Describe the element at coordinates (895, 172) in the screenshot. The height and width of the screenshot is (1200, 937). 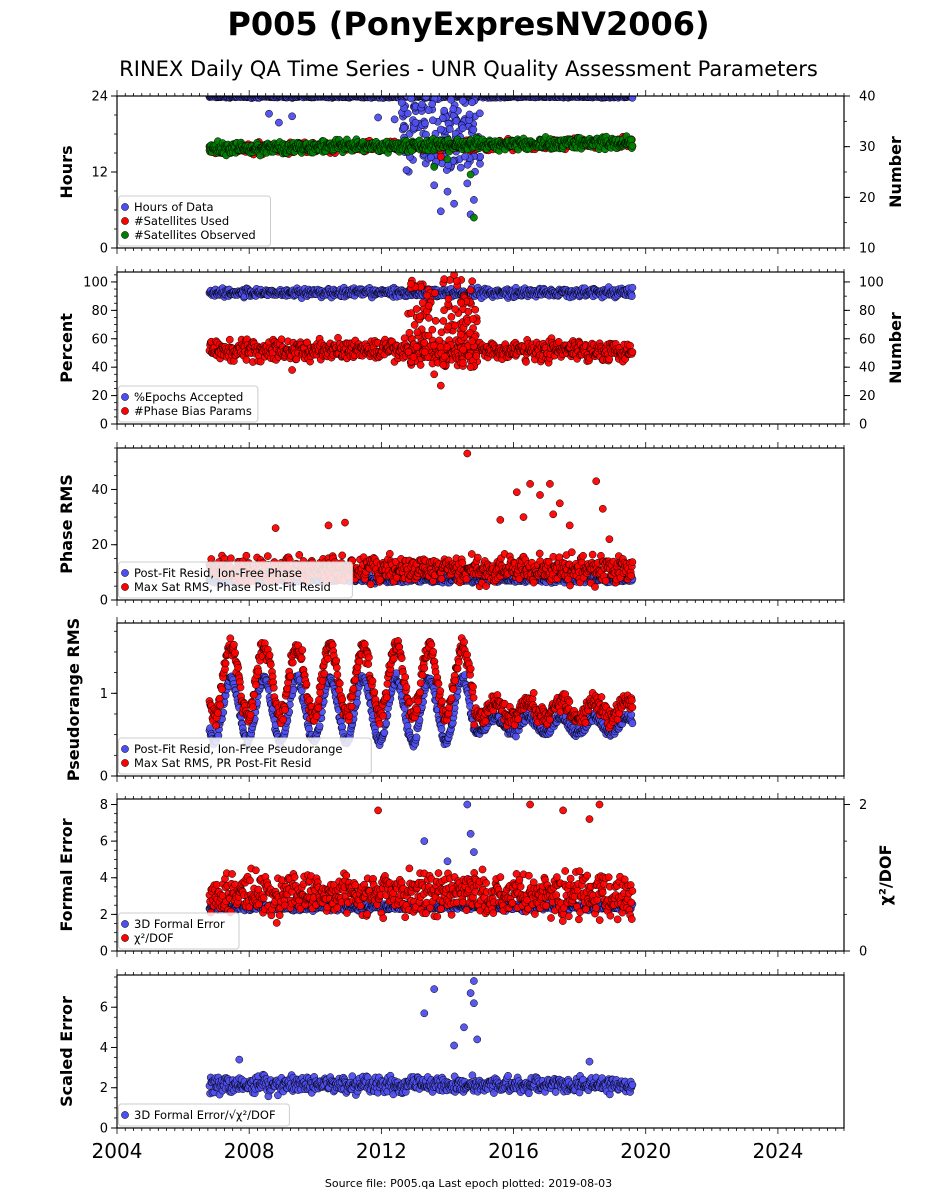
I see `y-axis-right-label-1: Number` at that location.